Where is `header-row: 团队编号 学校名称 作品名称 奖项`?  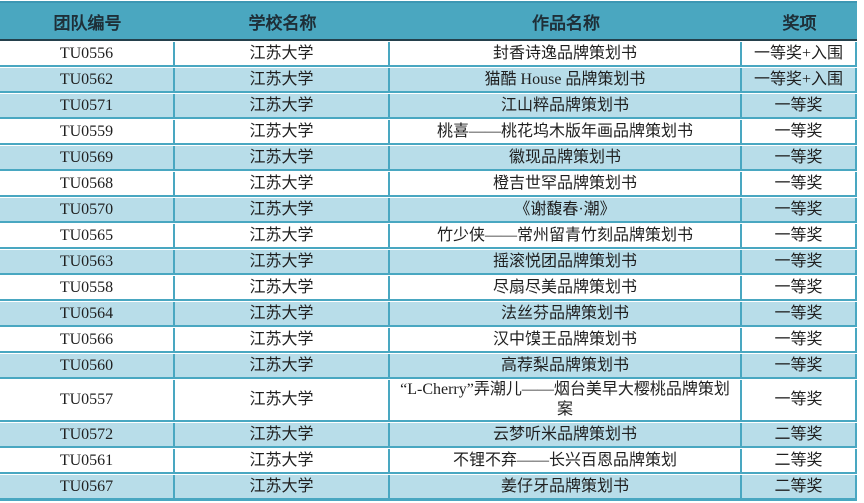 header-row: 团队编号 学校名称 作品名称 奖项 is located at coordinates (428, 21).